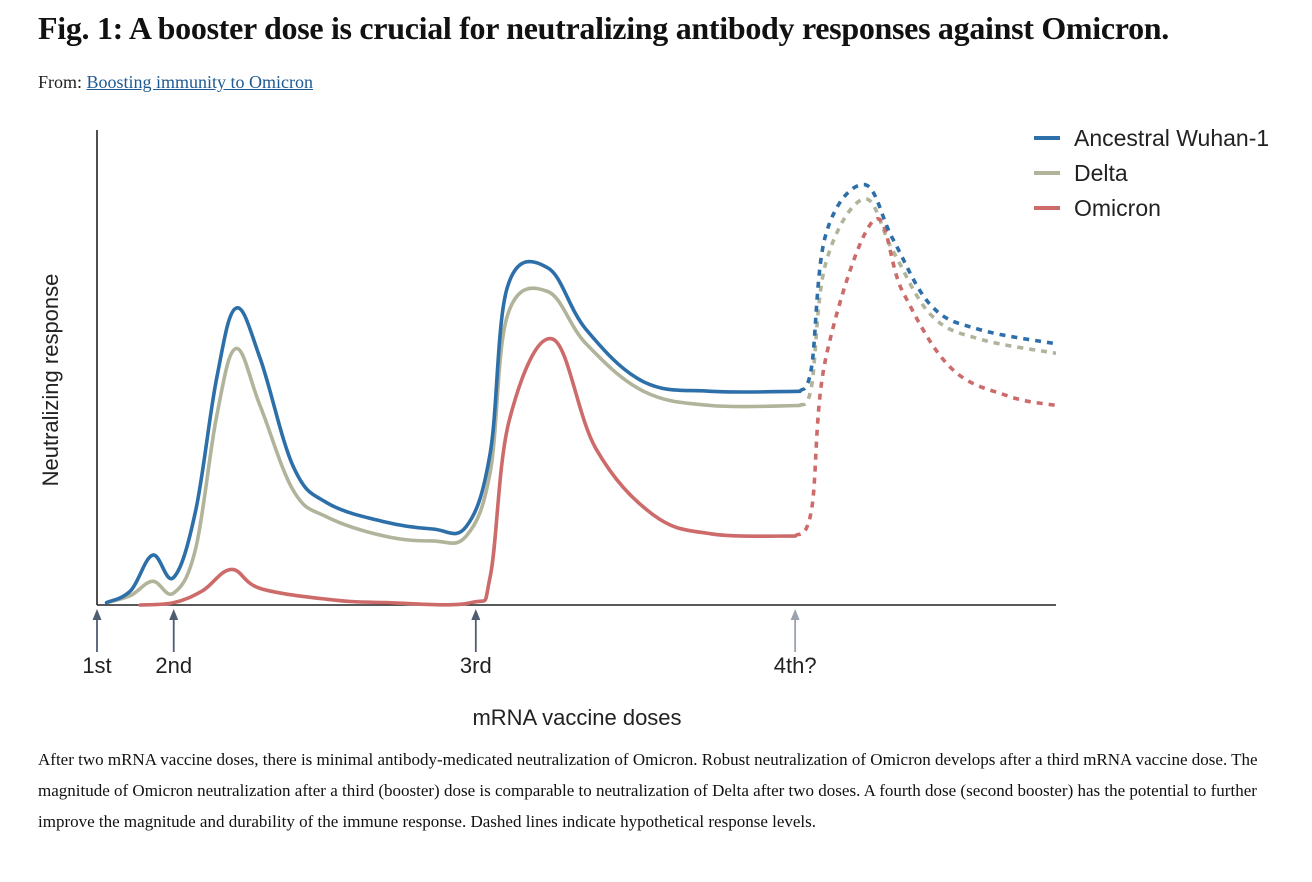  I want to click on series-line-hypothetical-omicron, so click(925, 377).